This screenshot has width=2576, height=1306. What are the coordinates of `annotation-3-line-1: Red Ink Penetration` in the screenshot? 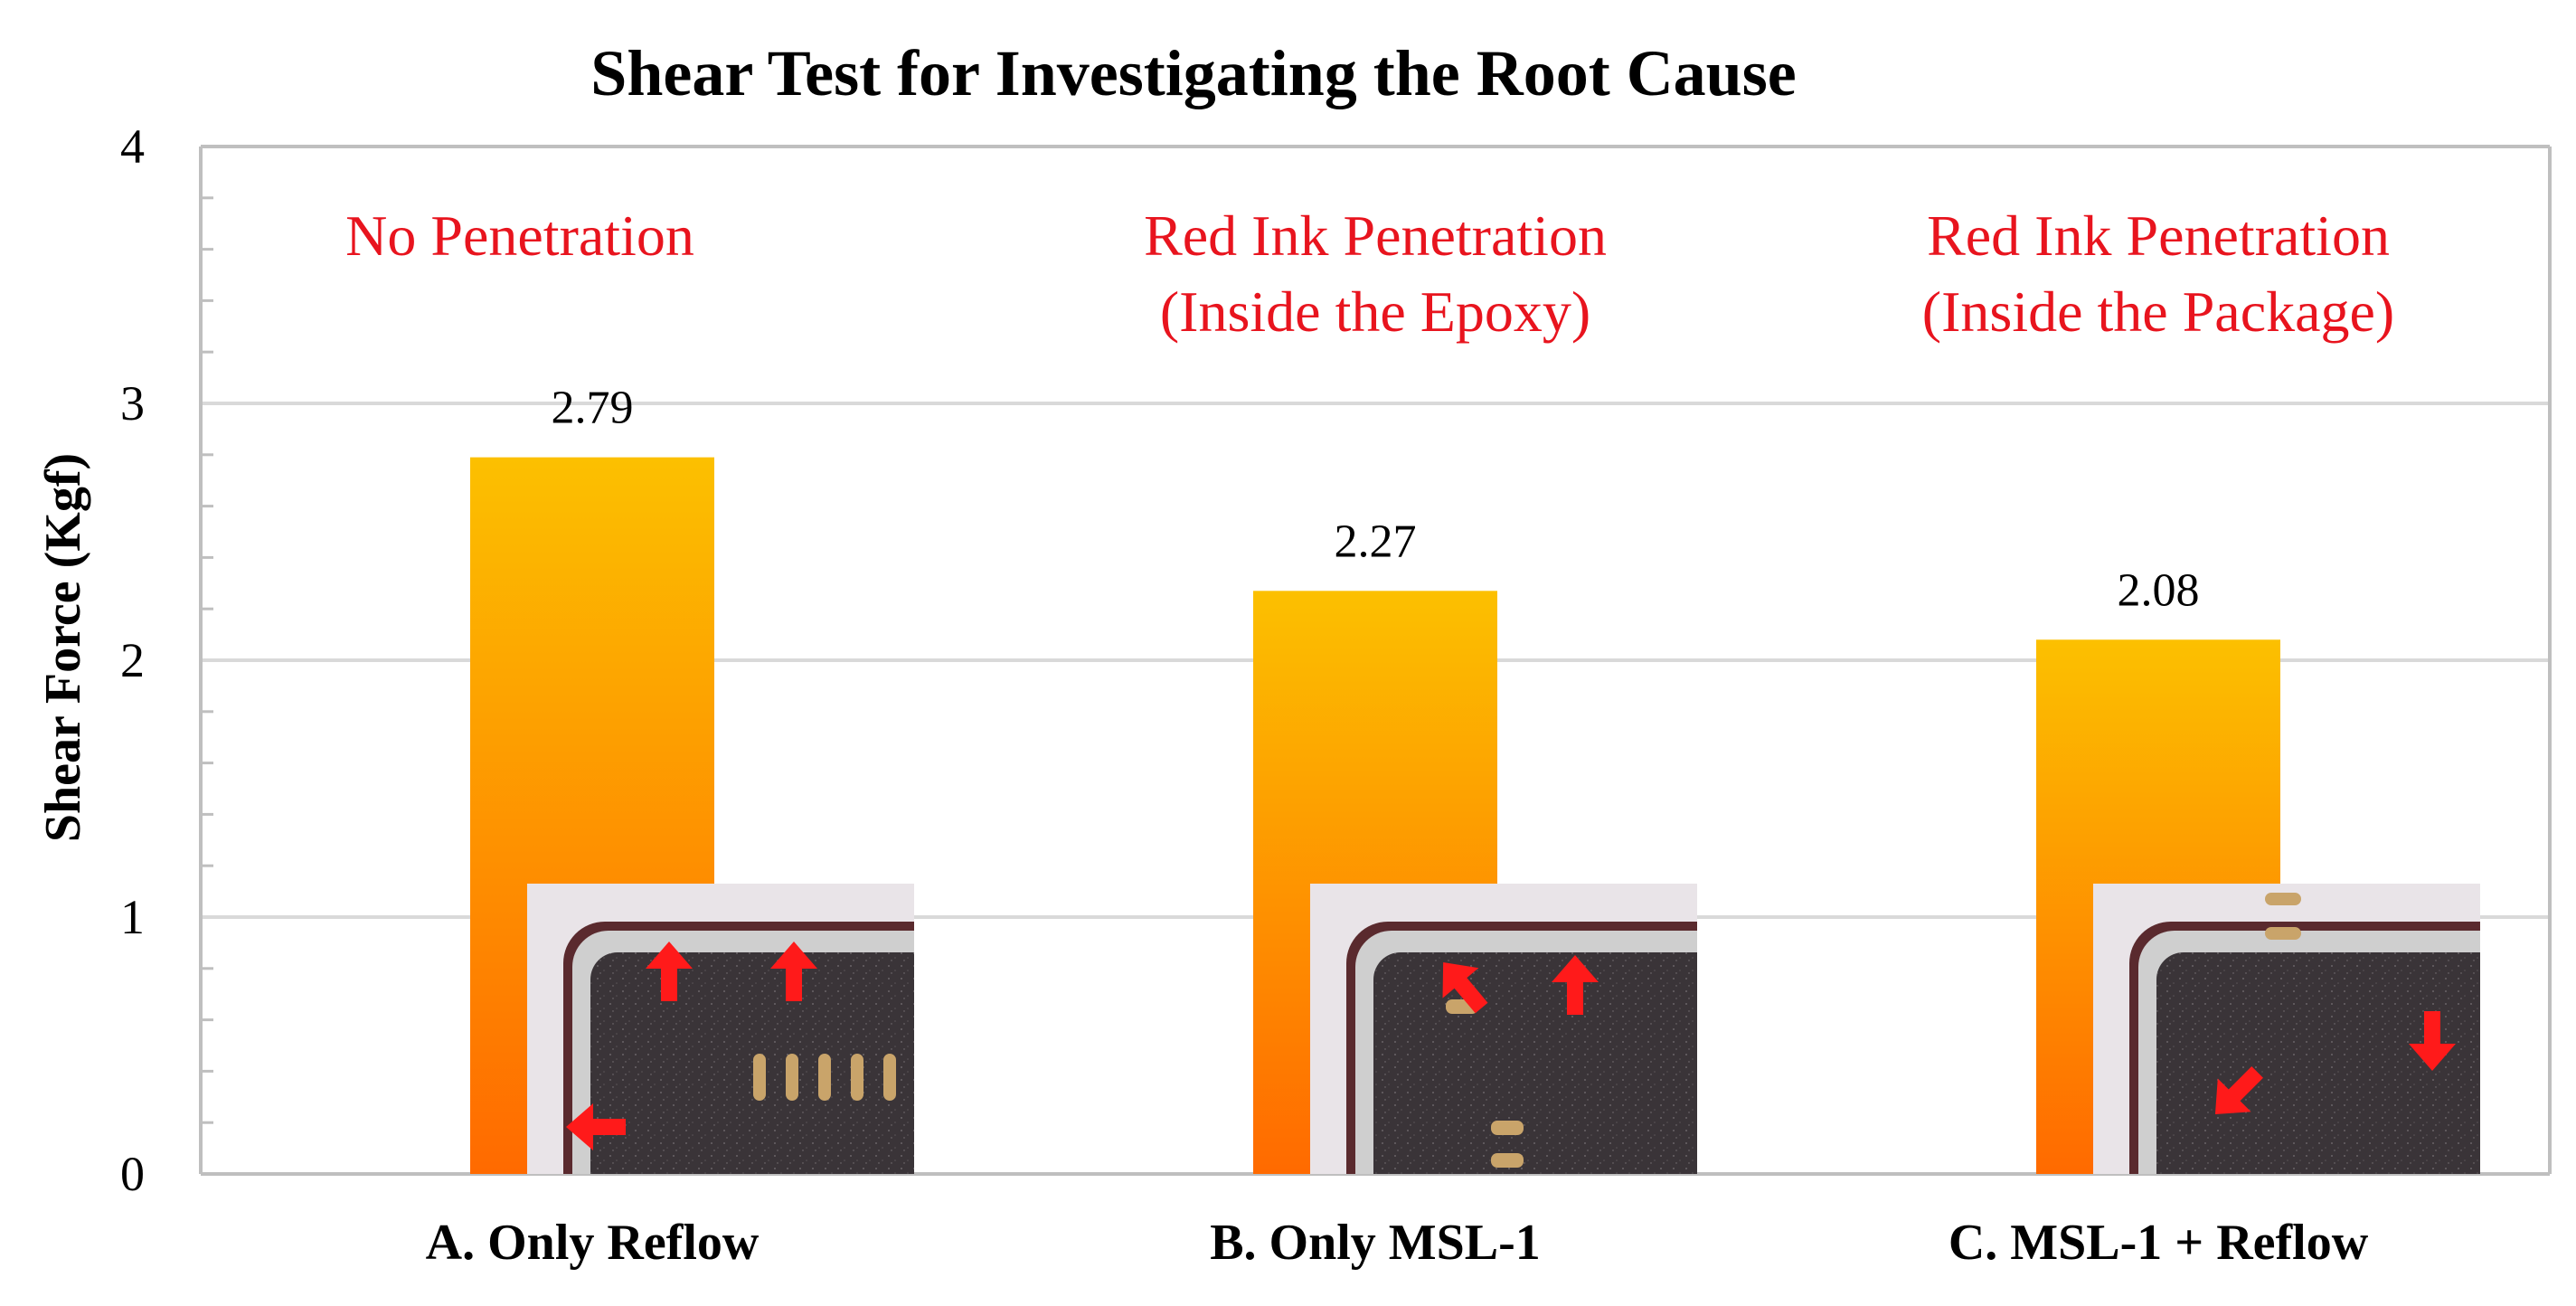 It's located at (2158, 235).